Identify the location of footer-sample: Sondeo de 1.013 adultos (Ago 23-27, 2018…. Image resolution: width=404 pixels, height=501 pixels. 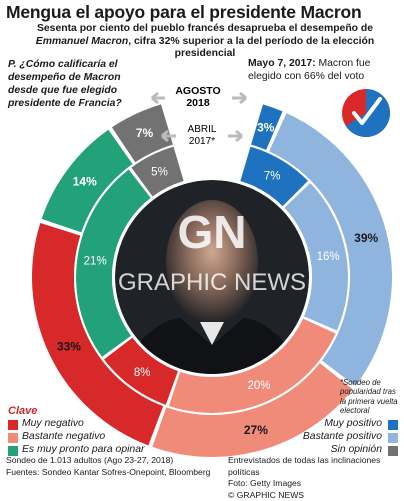
(111, 461).